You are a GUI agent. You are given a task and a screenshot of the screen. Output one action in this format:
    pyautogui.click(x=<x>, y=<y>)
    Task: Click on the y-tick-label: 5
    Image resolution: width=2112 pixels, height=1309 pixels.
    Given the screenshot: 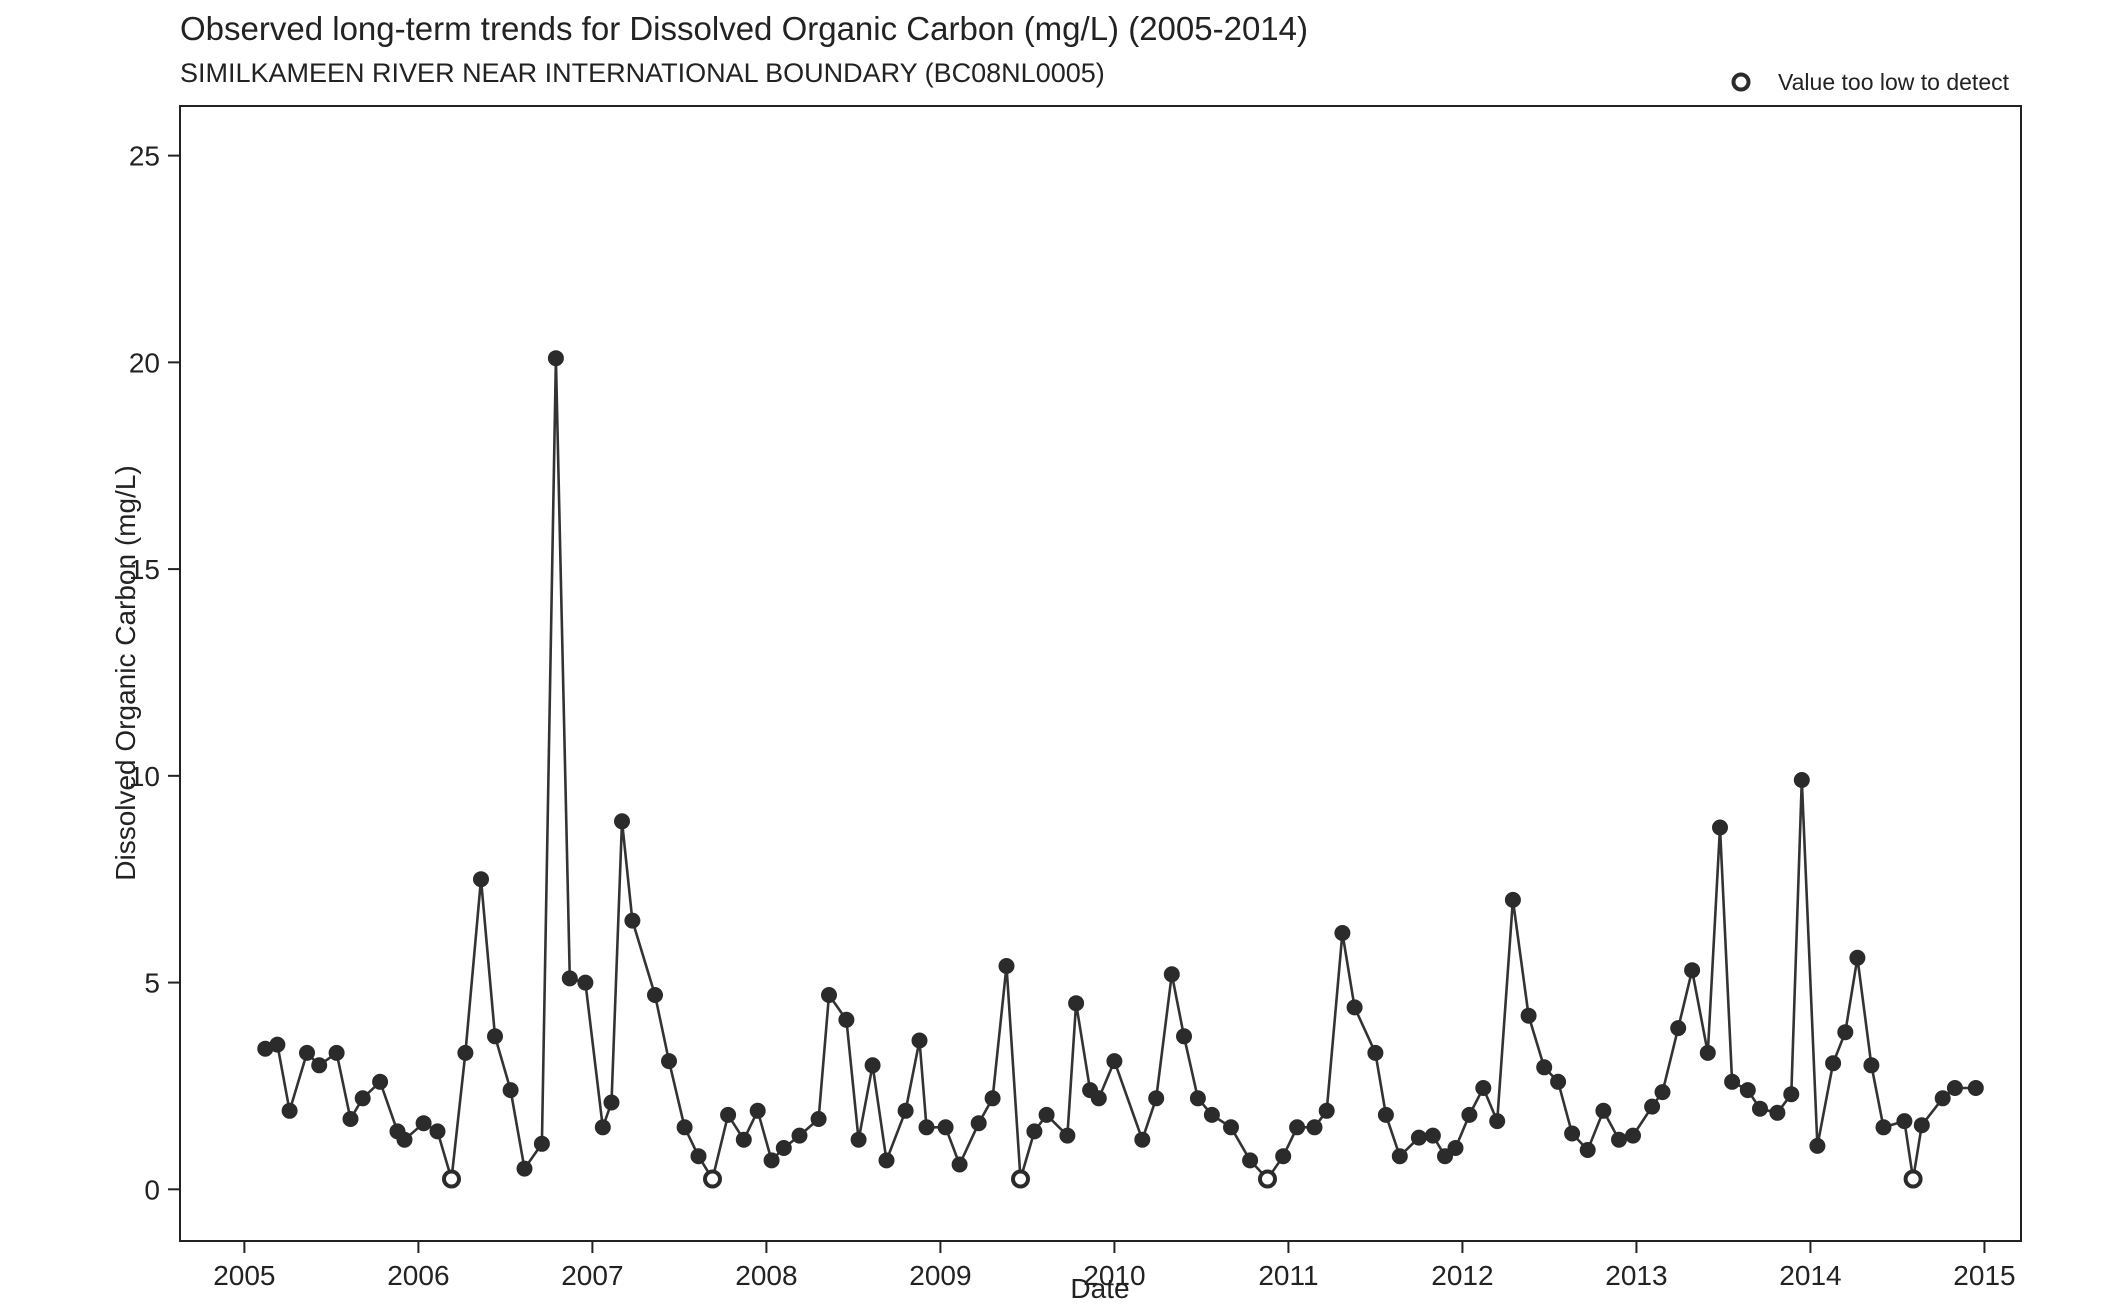 What is the action you would take?
    pyautogui.click(x=152, y=983)
    